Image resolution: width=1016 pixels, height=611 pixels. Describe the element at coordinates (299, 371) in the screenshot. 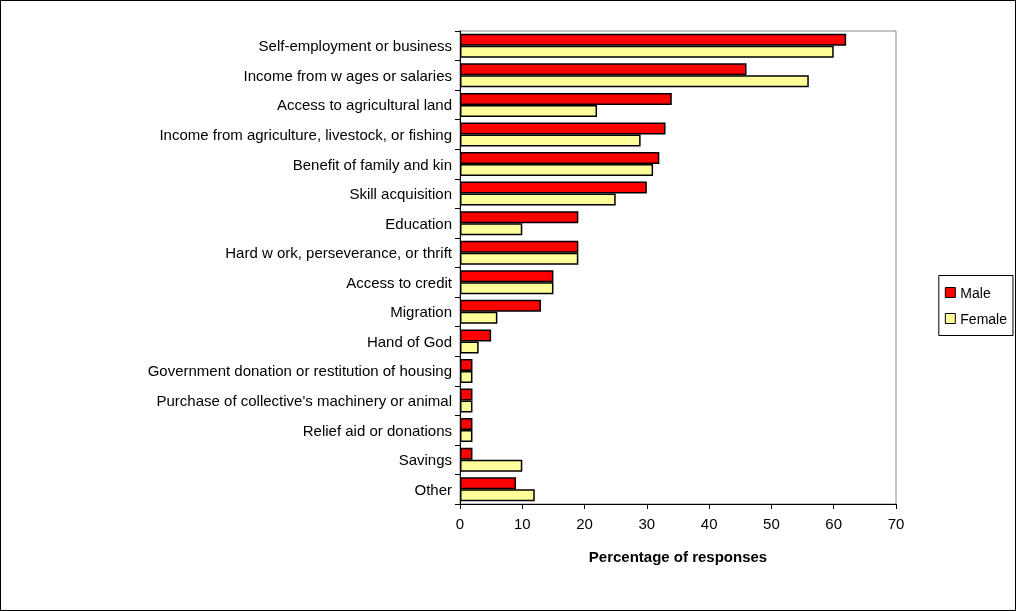

I see `y-tick-label: Government donation or restitution of housing` at that location.